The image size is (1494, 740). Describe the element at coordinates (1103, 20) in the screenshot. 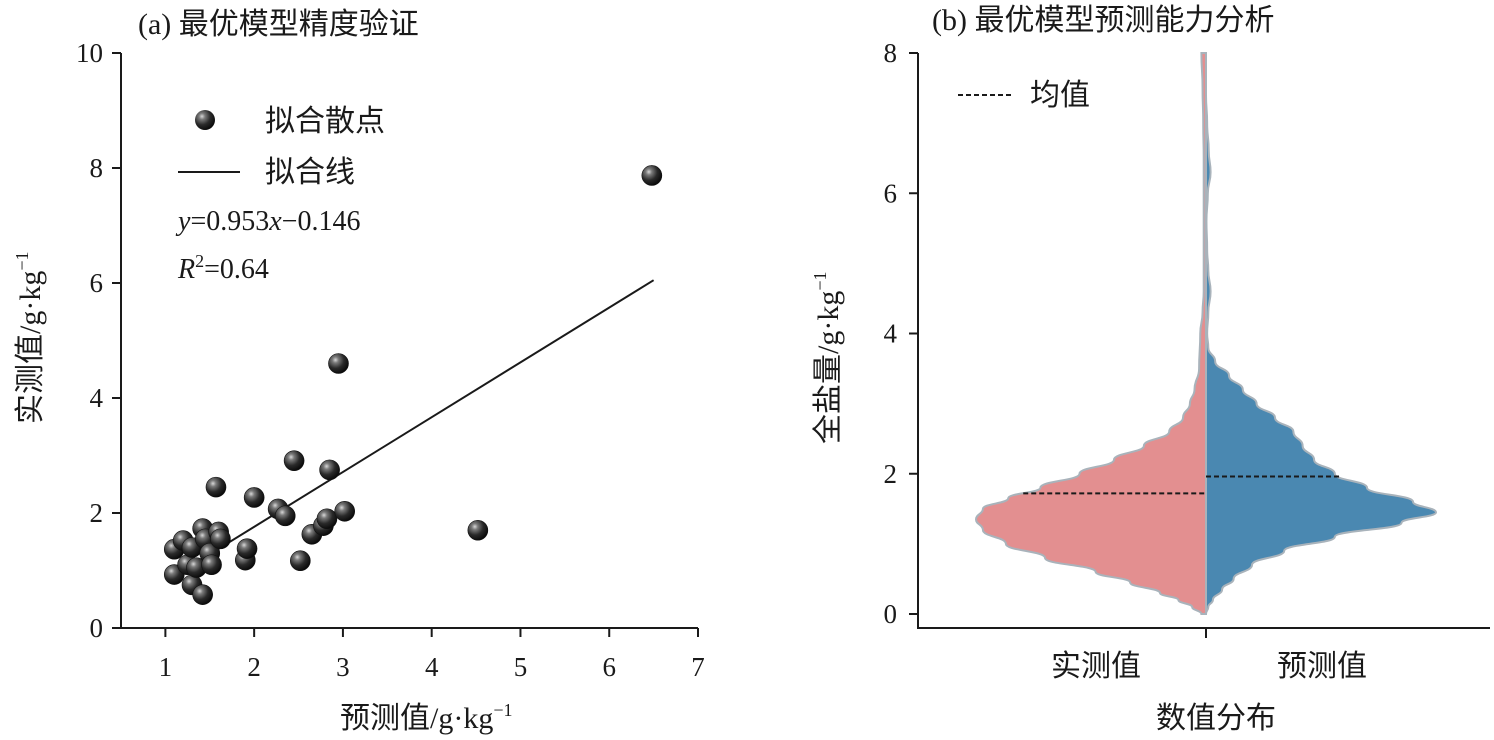

I see `violin-title: (b) 最优模型预测能力分析` at that location.